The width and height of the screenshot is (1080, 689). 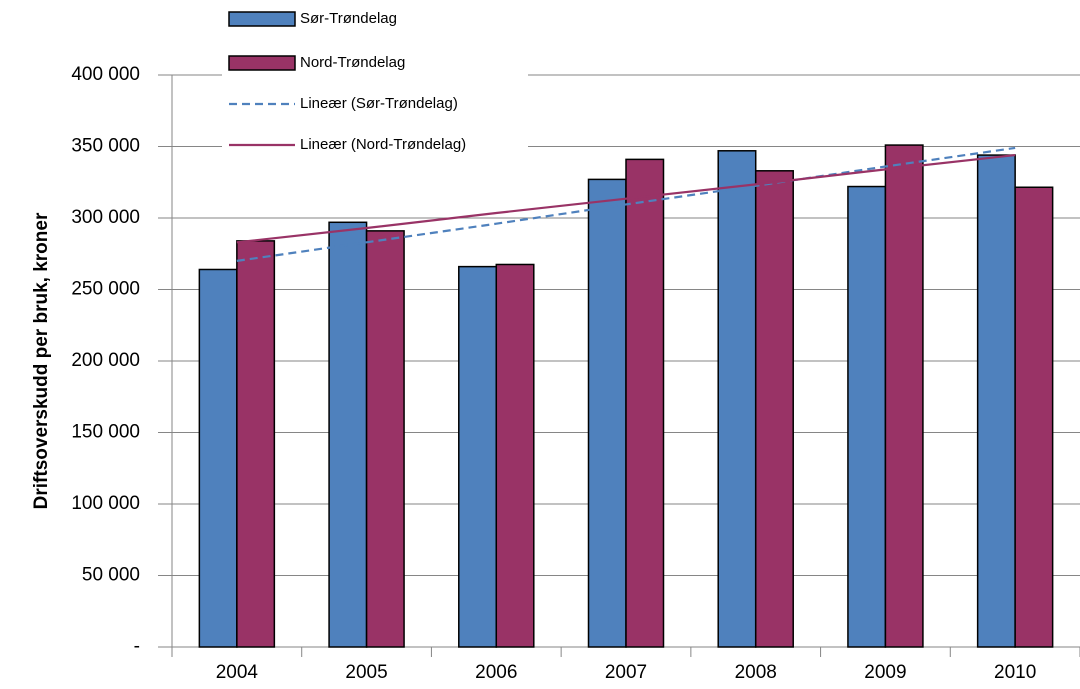 What do you see at coordinates (105, 146) in the screenshot?
I see `y-tick-label: 350 000` at bounding box center [105, 146].